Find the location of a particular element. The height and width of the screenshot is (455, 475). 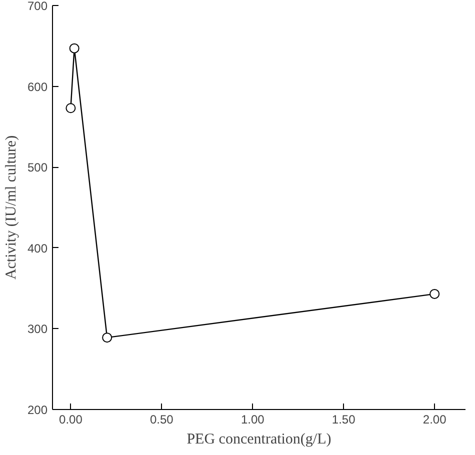

x-axis-title: PEG concentration(g/L) is located at coordinates (259, 440).